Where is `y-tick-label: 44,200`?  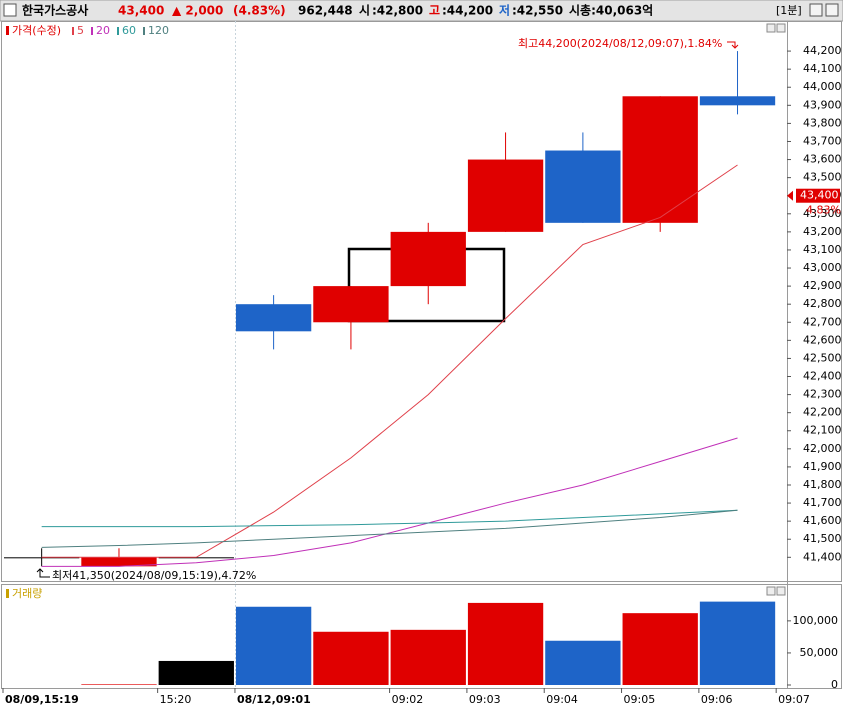 y-tick-label: 44,200 is located at coordinates (822, 50).